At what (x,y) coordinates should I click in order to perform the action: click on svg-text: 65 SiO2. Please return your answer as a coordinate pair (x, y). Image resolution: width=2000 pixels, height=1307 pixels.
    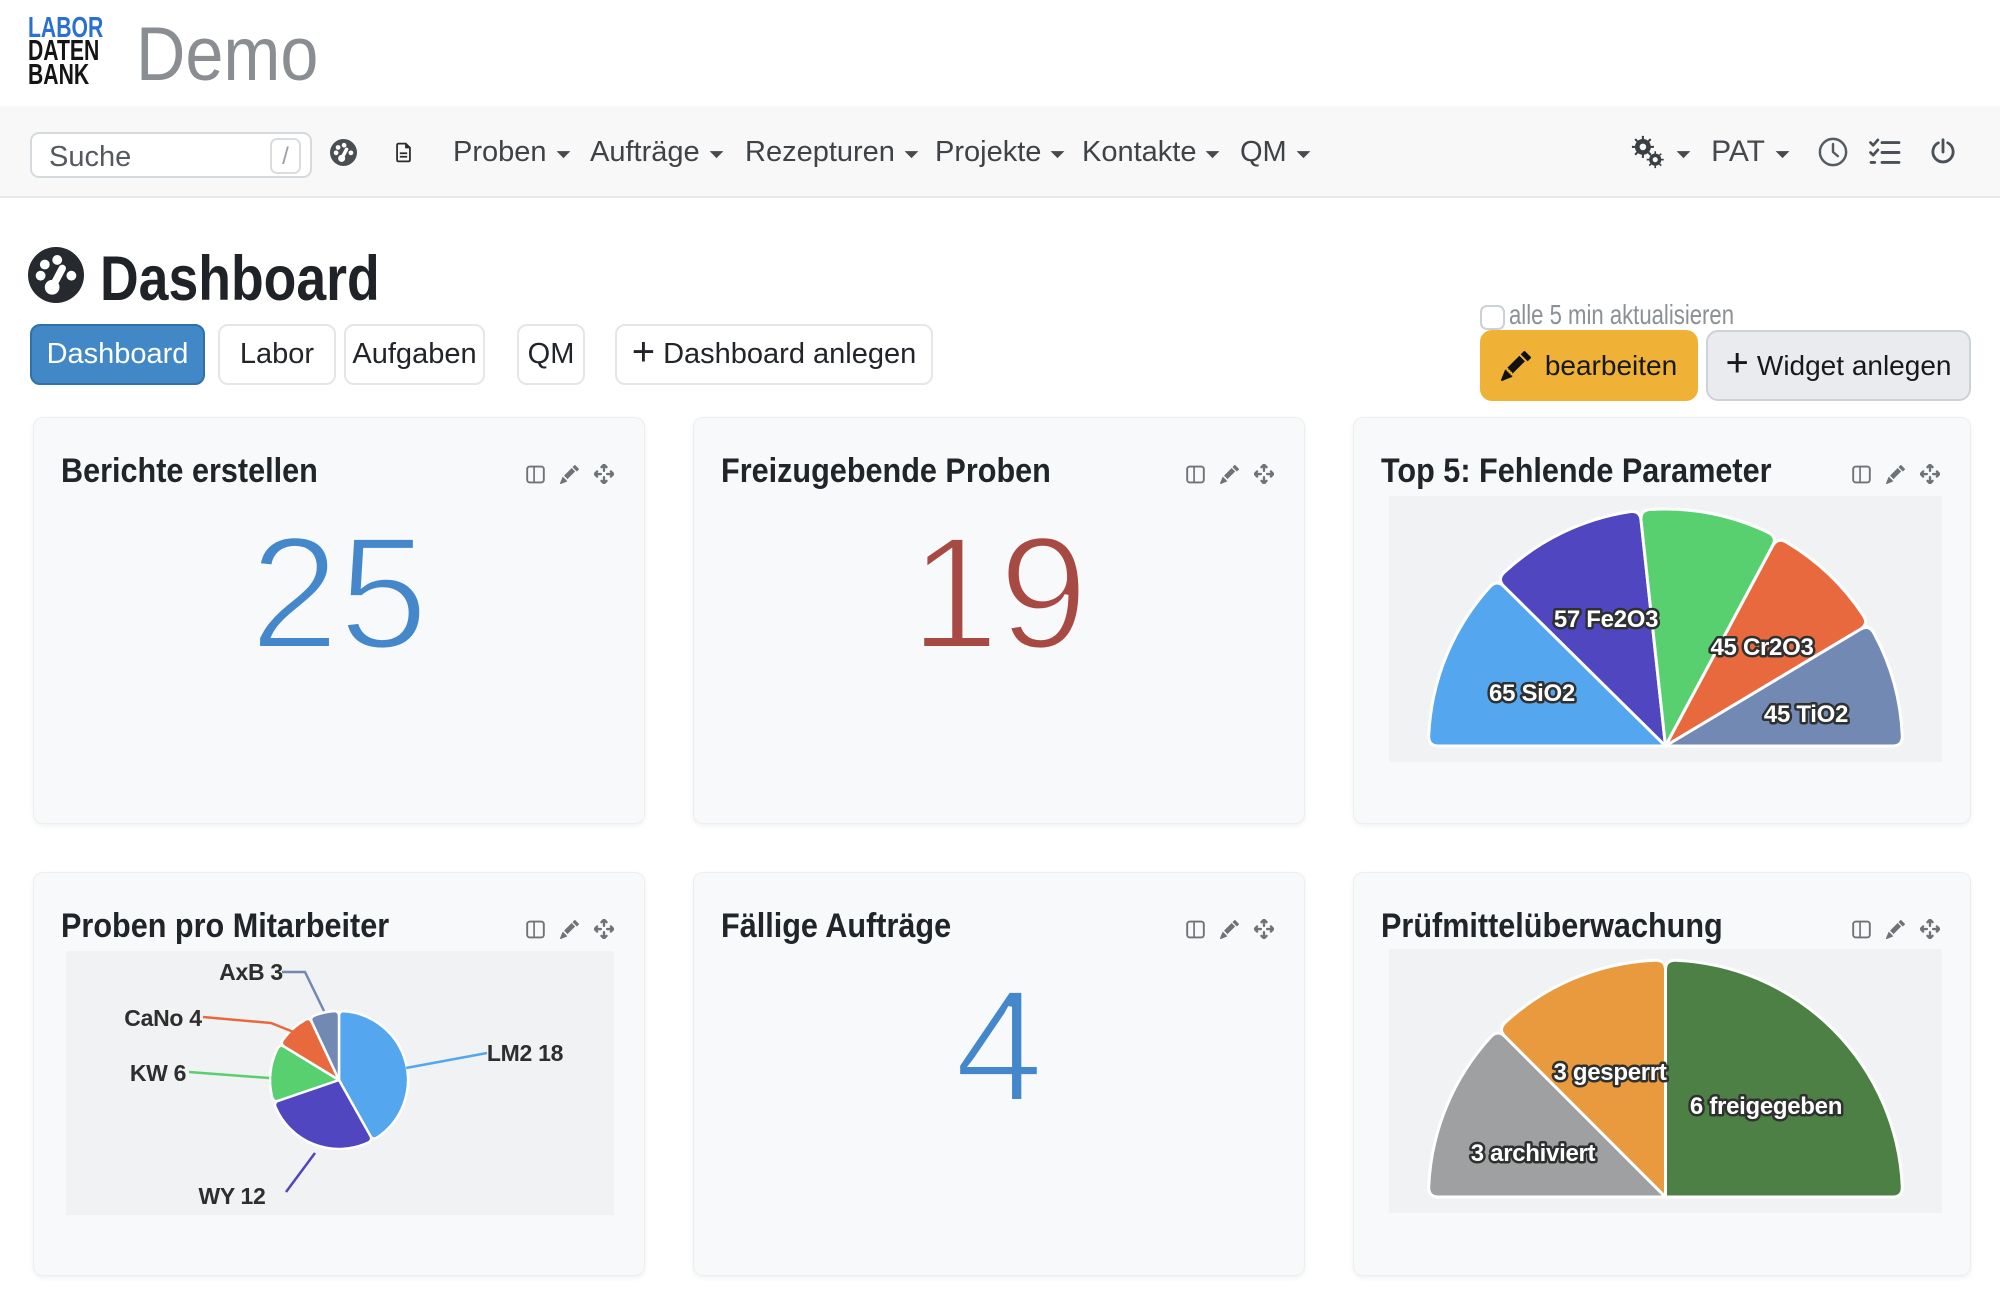
    Looking at the image, I should click on (1532, 693).